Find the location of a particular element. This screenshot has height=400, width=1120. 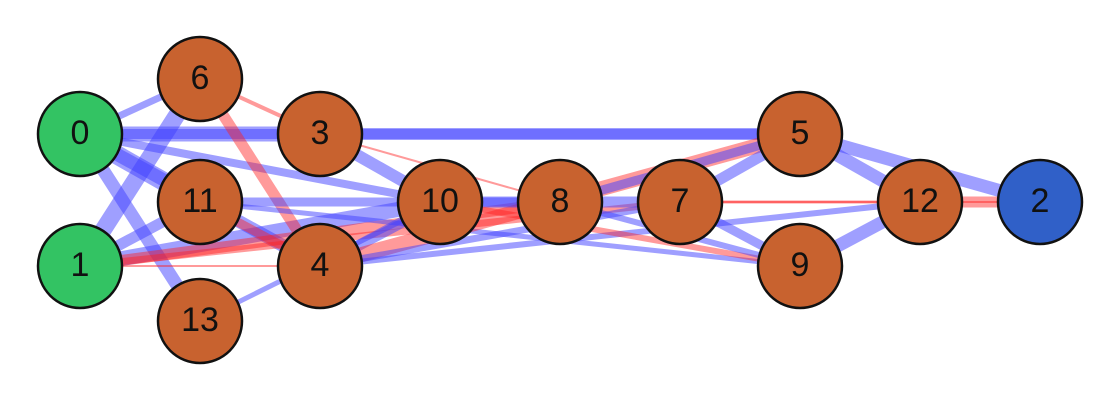

node-8-label: 8 is located at coordinates (560, 201).